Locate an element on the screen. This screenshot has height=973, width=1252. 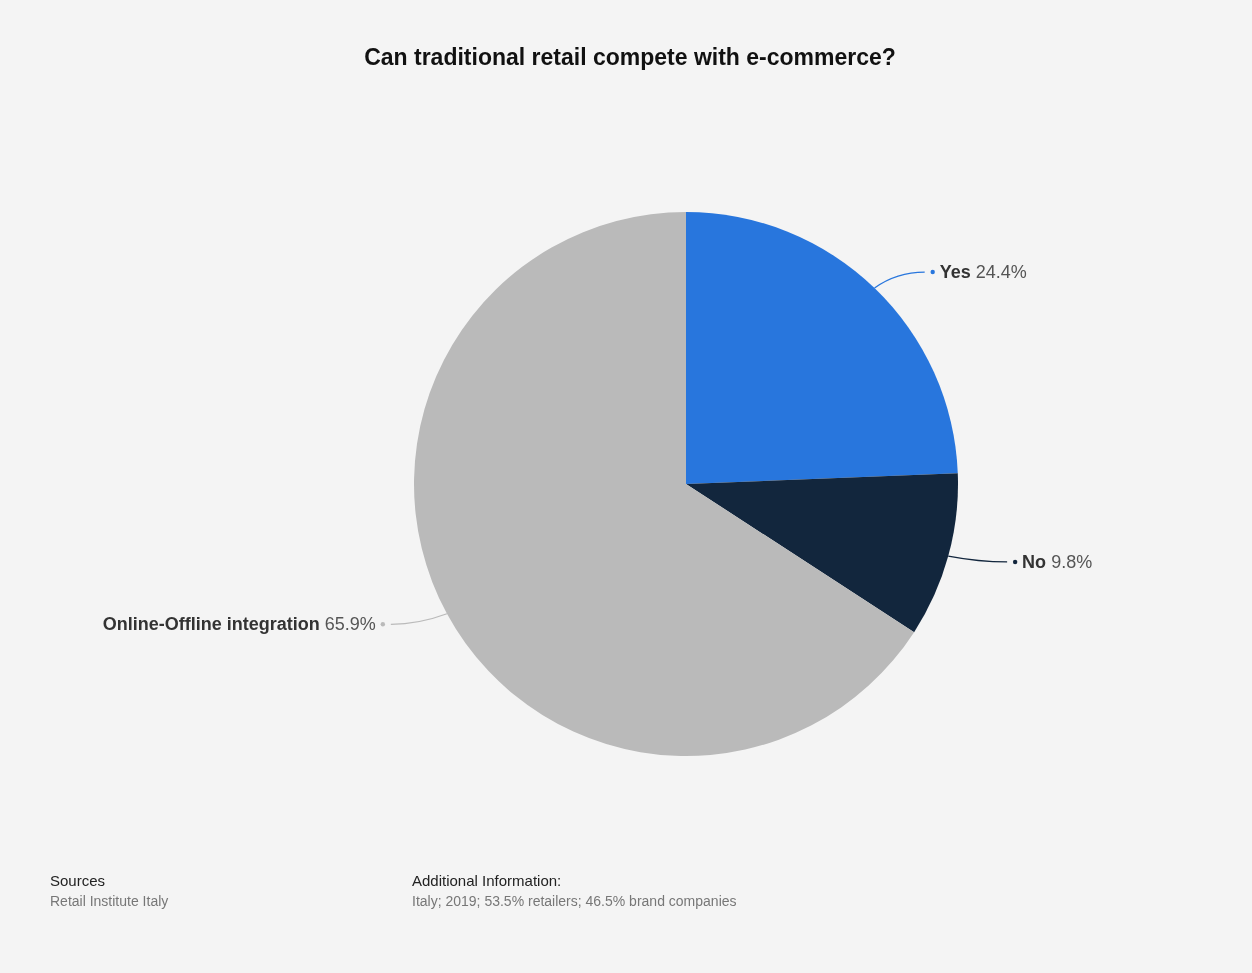
chart-title: Can traditional retail compete with e-commerce? is located at coordinates (630, 57).